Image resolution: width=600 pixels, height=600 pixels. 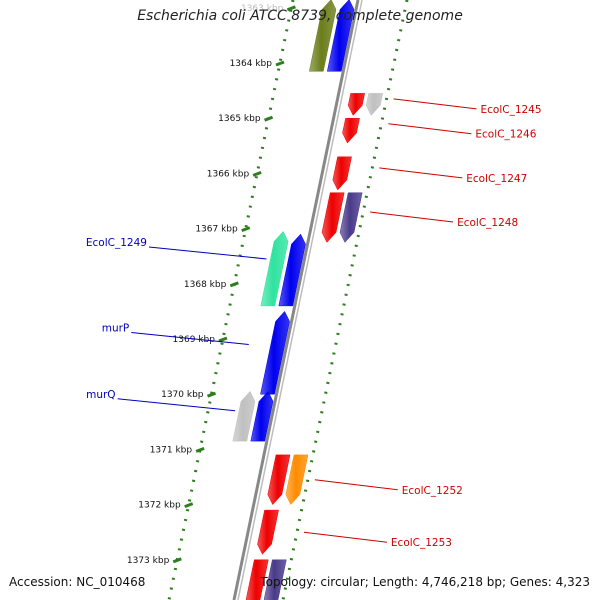 What do you see at coordinates (262, 9) in the screenshot?
I see `scale-tick-label: 1363 kbp` at bounding box center [262, 9].